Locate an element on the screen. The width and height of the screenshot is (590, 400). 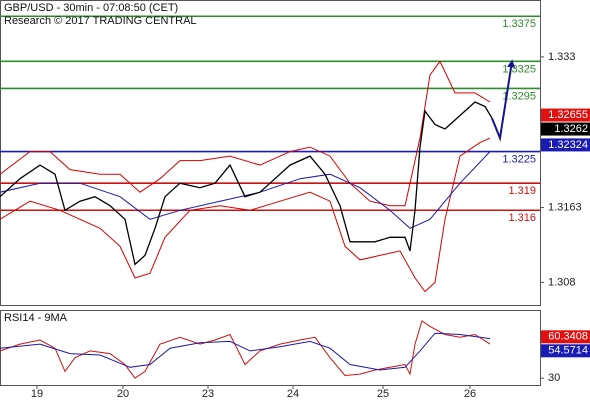
chart-title: RSI14 - 9MA is located at coordinates (36, 318).